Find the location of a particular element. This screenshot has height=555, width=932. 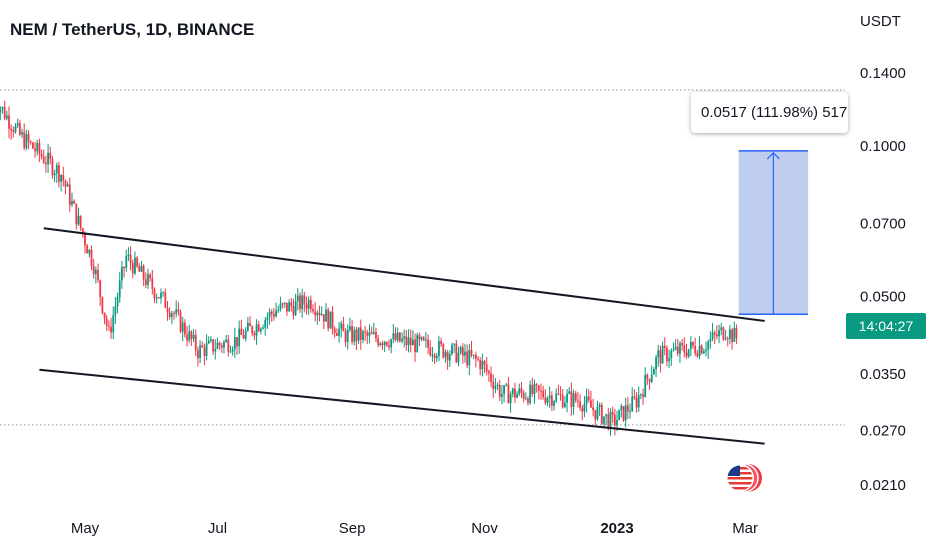

price-tick-label: 0.0700 is located at coordinates (883, 224).